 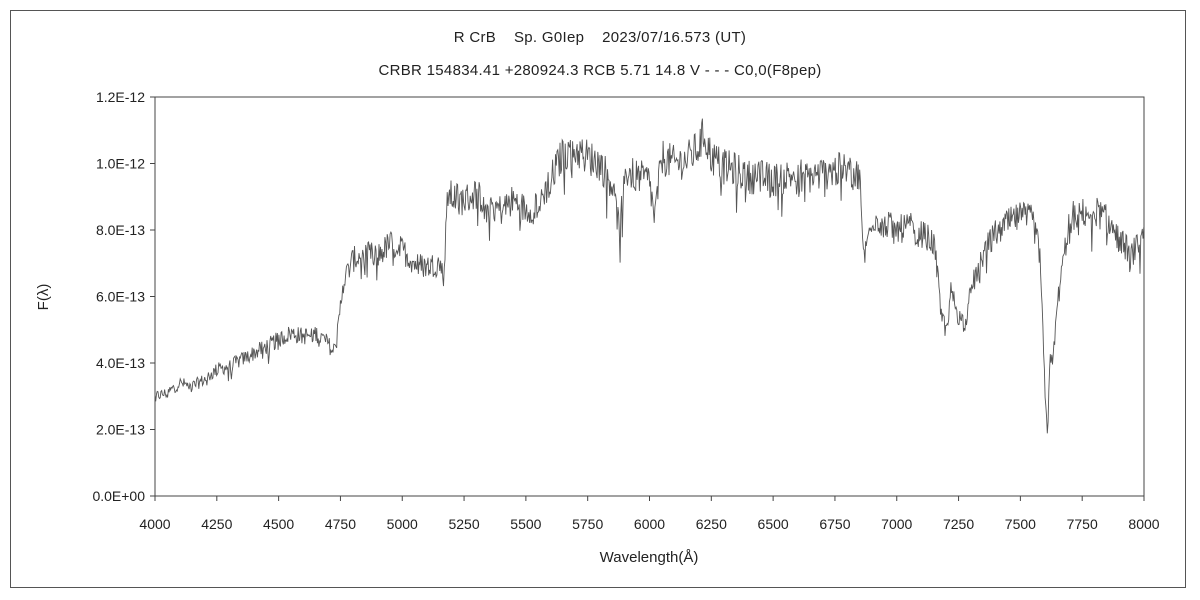 I want to click on x-tick-label: 4750, so click(x=340, y=524).